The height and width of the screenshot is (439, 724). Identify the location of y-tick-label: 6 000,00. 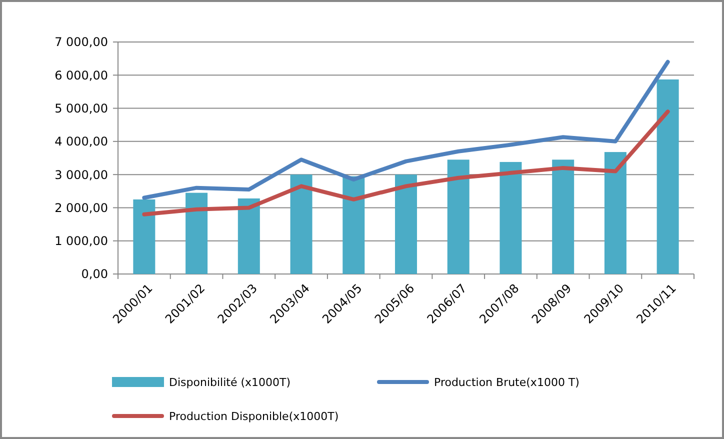
(81, 75).